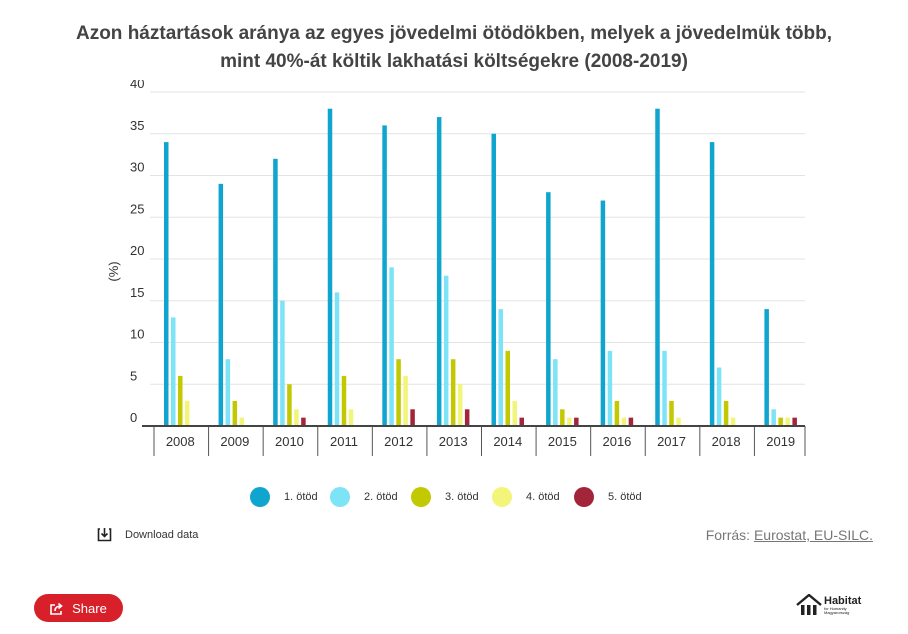 The width and height of the screenshot is (908, 634). I want to click on source-link: Eurostat, EU-SILC., so click(813, 535).